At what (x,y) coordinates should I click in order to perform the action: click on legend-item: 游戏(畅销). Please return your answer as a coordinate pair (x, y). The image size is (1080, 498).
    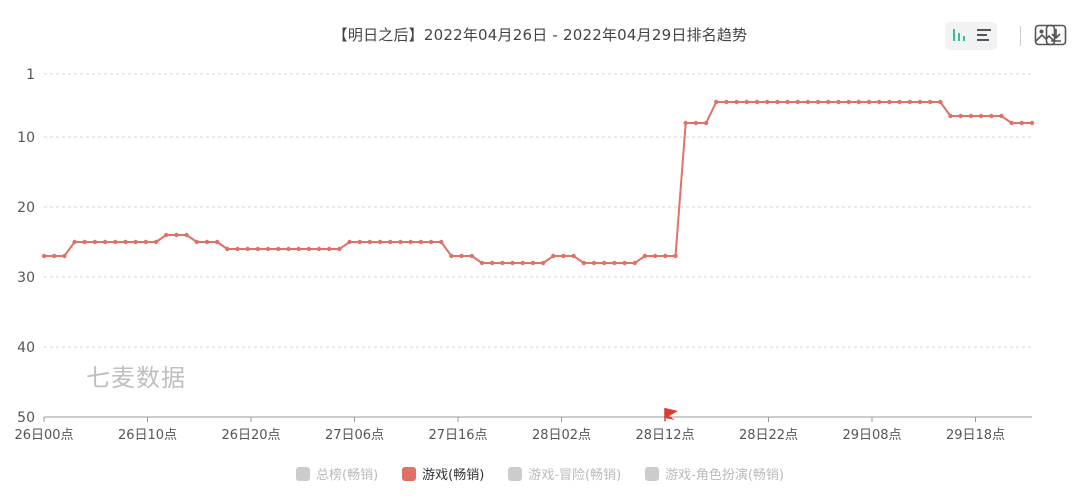
    Looking at the image, I should click on (443, 473).